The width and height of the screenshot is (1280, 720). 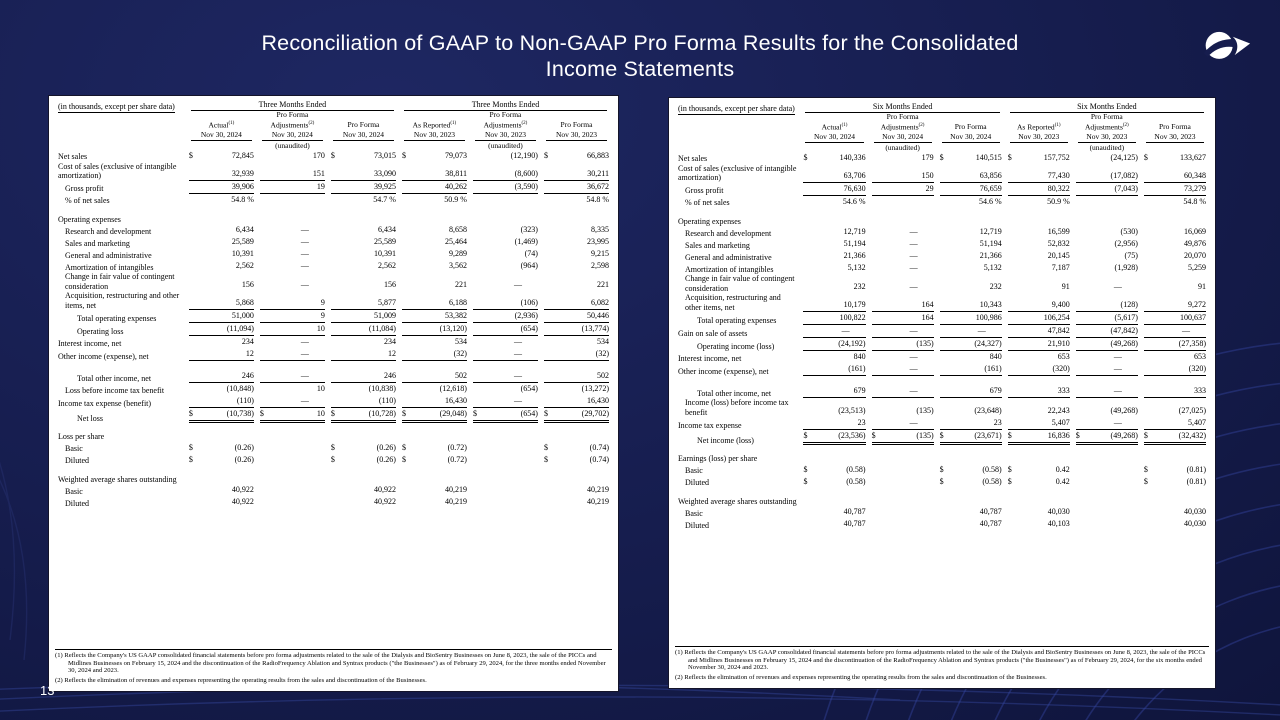 I want to click on table-cell: 40,219, so click(x=434, y=490).